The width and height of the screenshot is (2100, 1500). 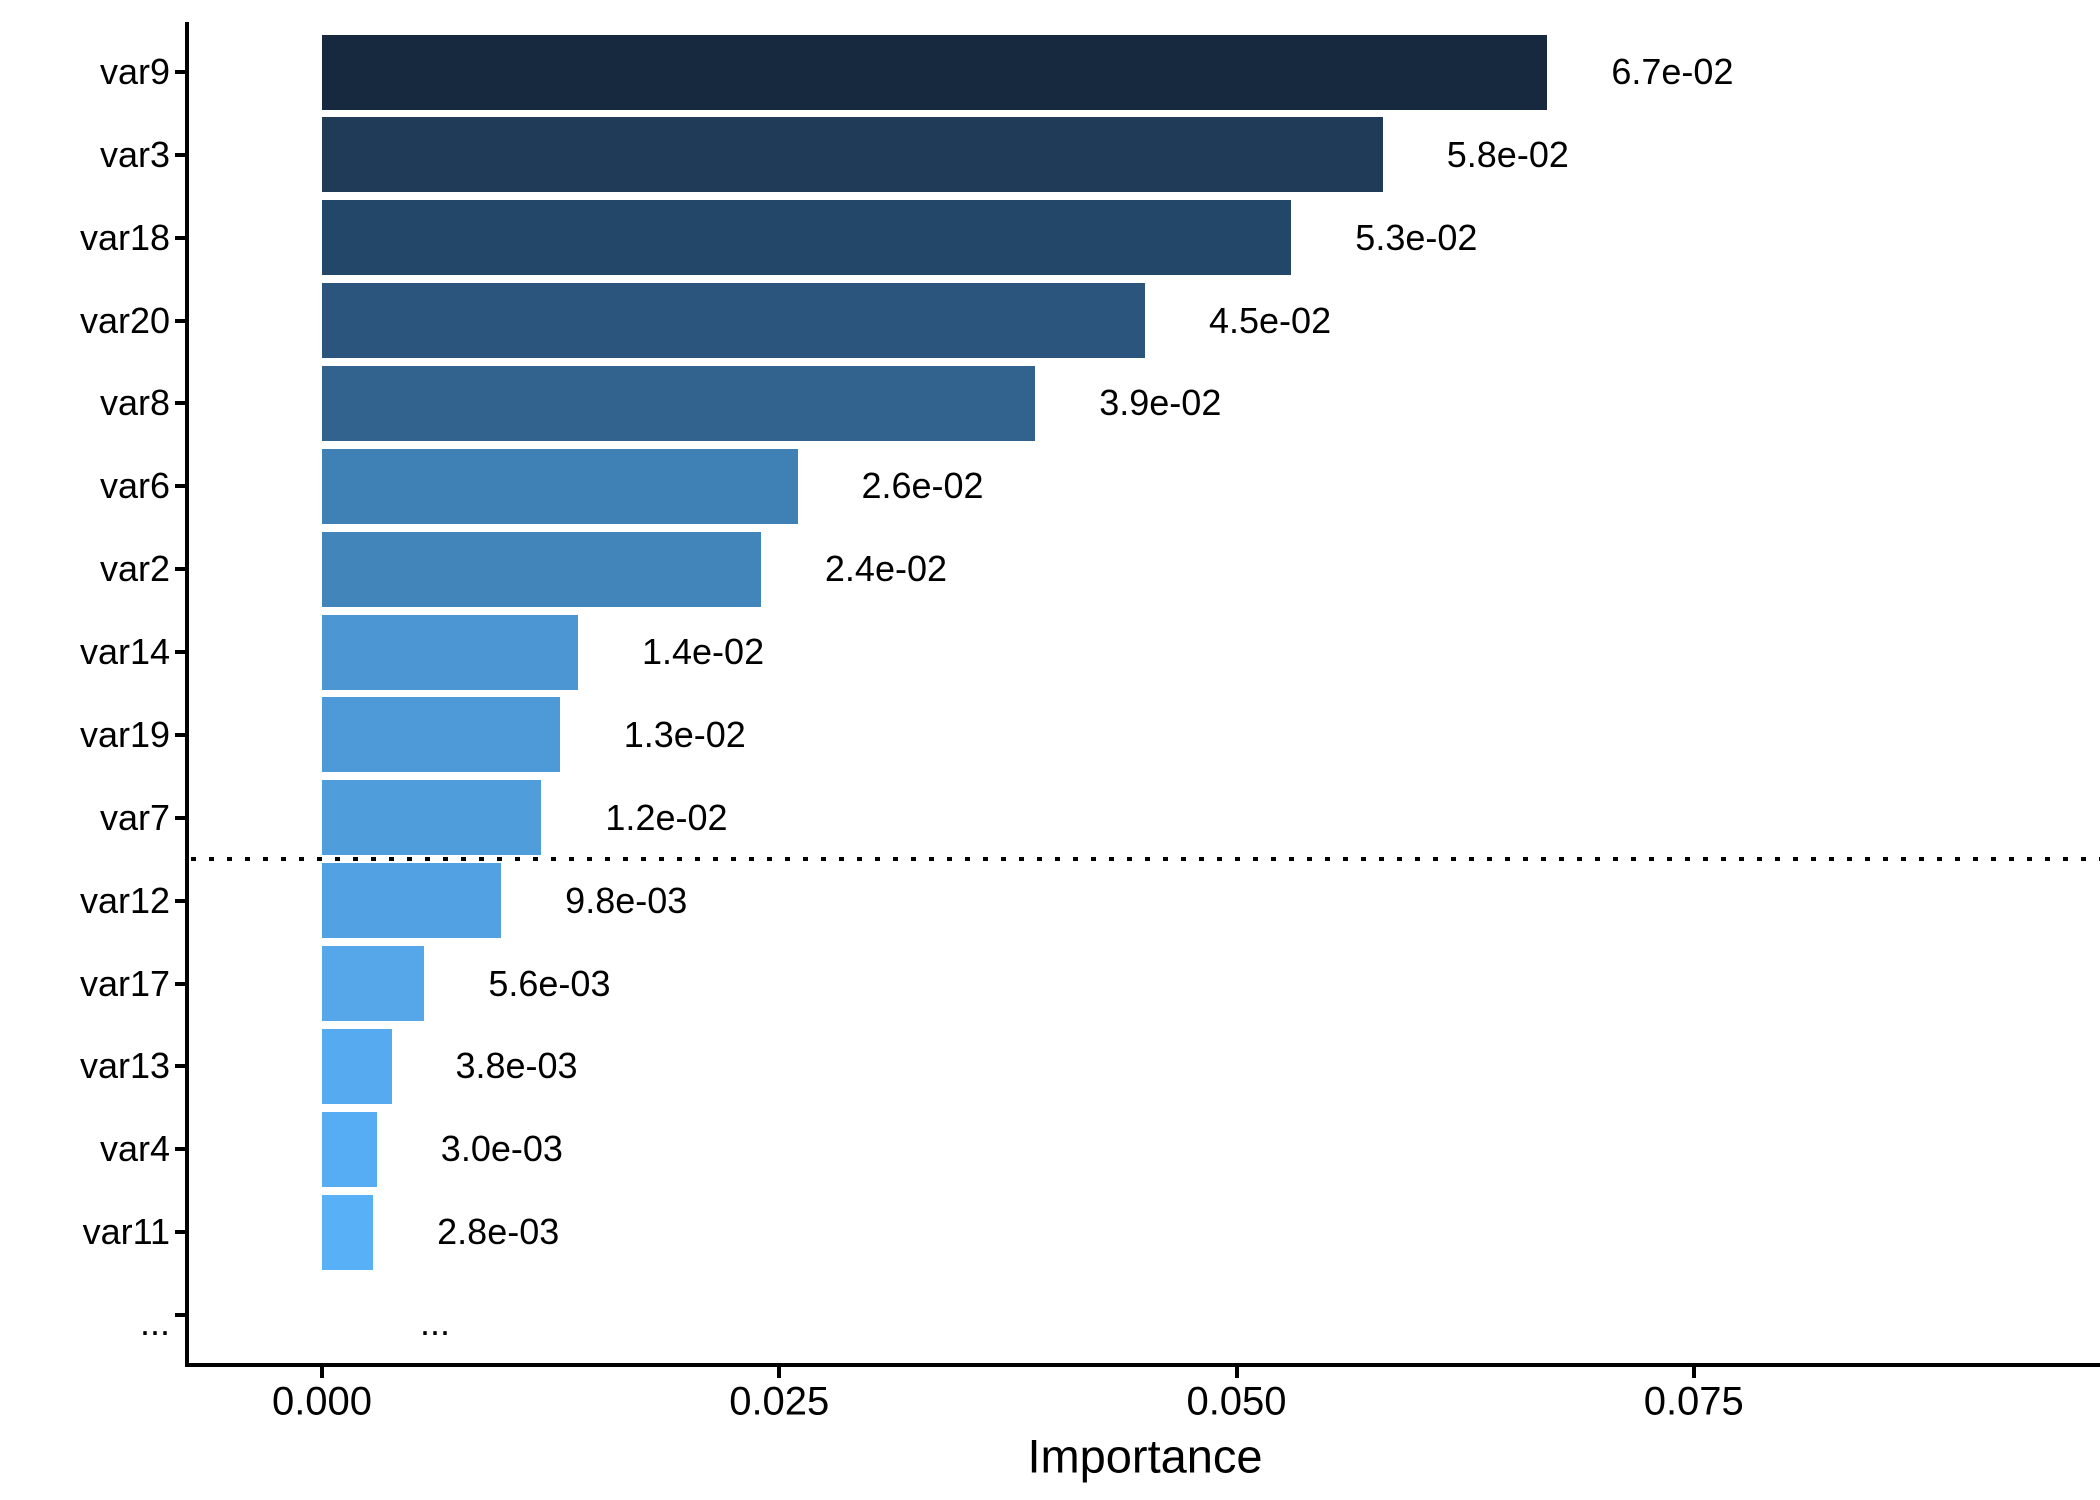 I want to click on y-axis-label-var19: var19, so click(x=124, y=735).